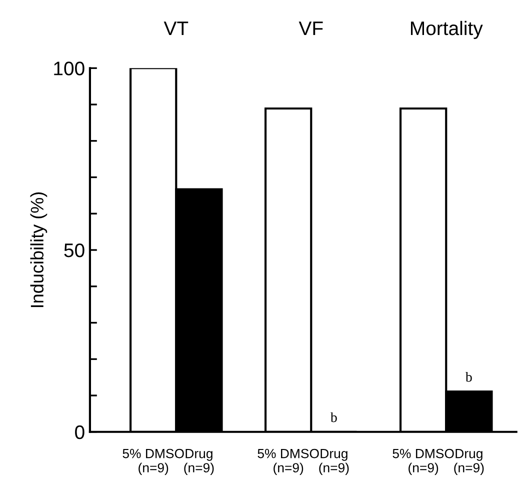  What do you see at coordinates (446, 30) in the screenshot?
I see `text: Mortality` at bounding box center [446, 30].